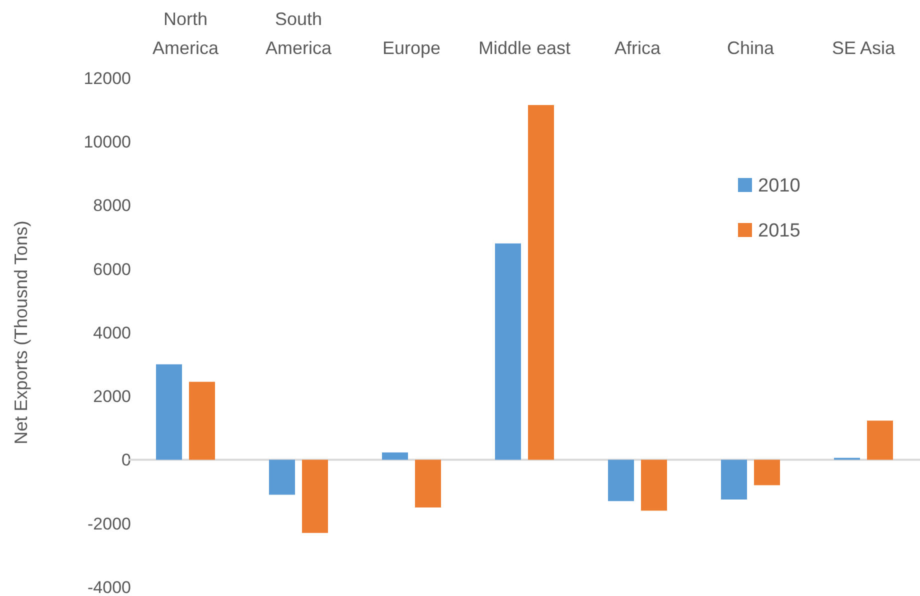 The width and height of the screenshot is (920, 596). I want to click on y-tick-label: 6000, so click(112, 269).